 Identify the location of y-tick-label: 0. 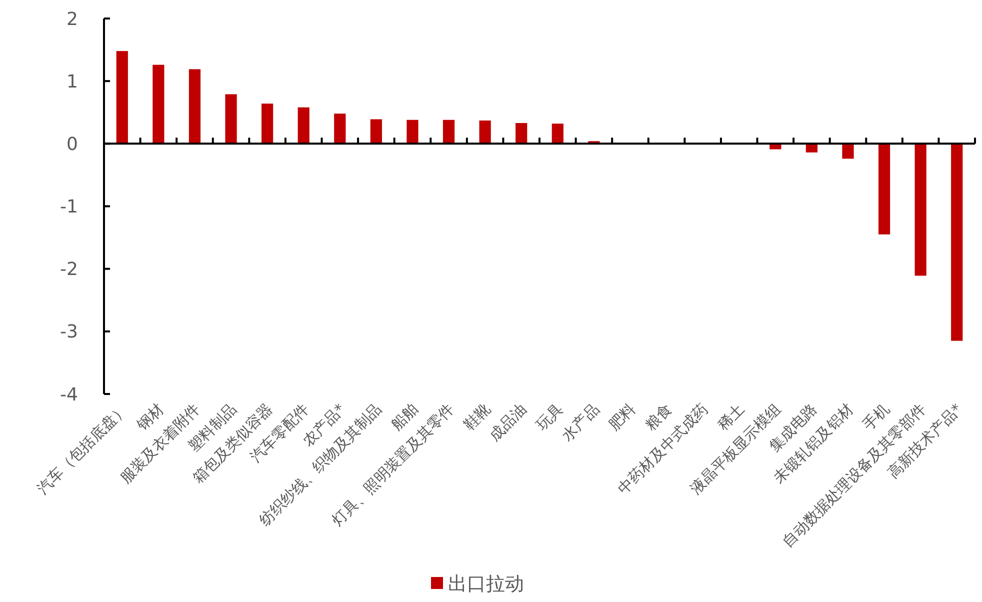
(72, 144).